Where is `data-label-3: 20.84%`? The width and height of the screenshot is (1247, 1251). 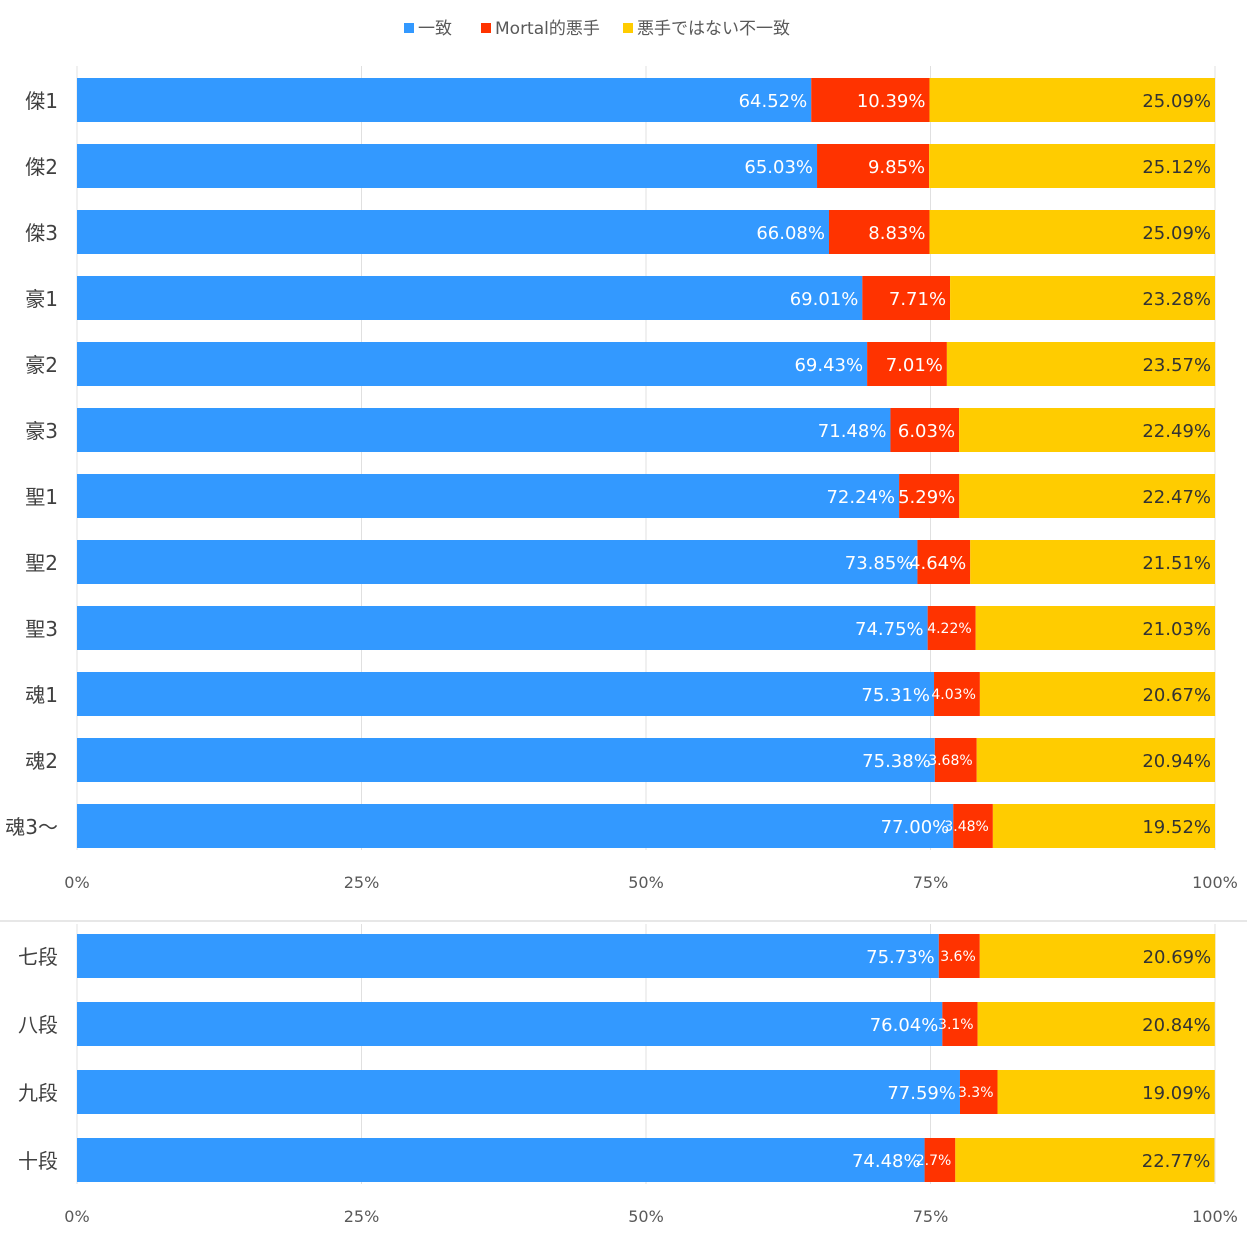
data-label-3: 20.84% is located at coordinates (1176, 1025).